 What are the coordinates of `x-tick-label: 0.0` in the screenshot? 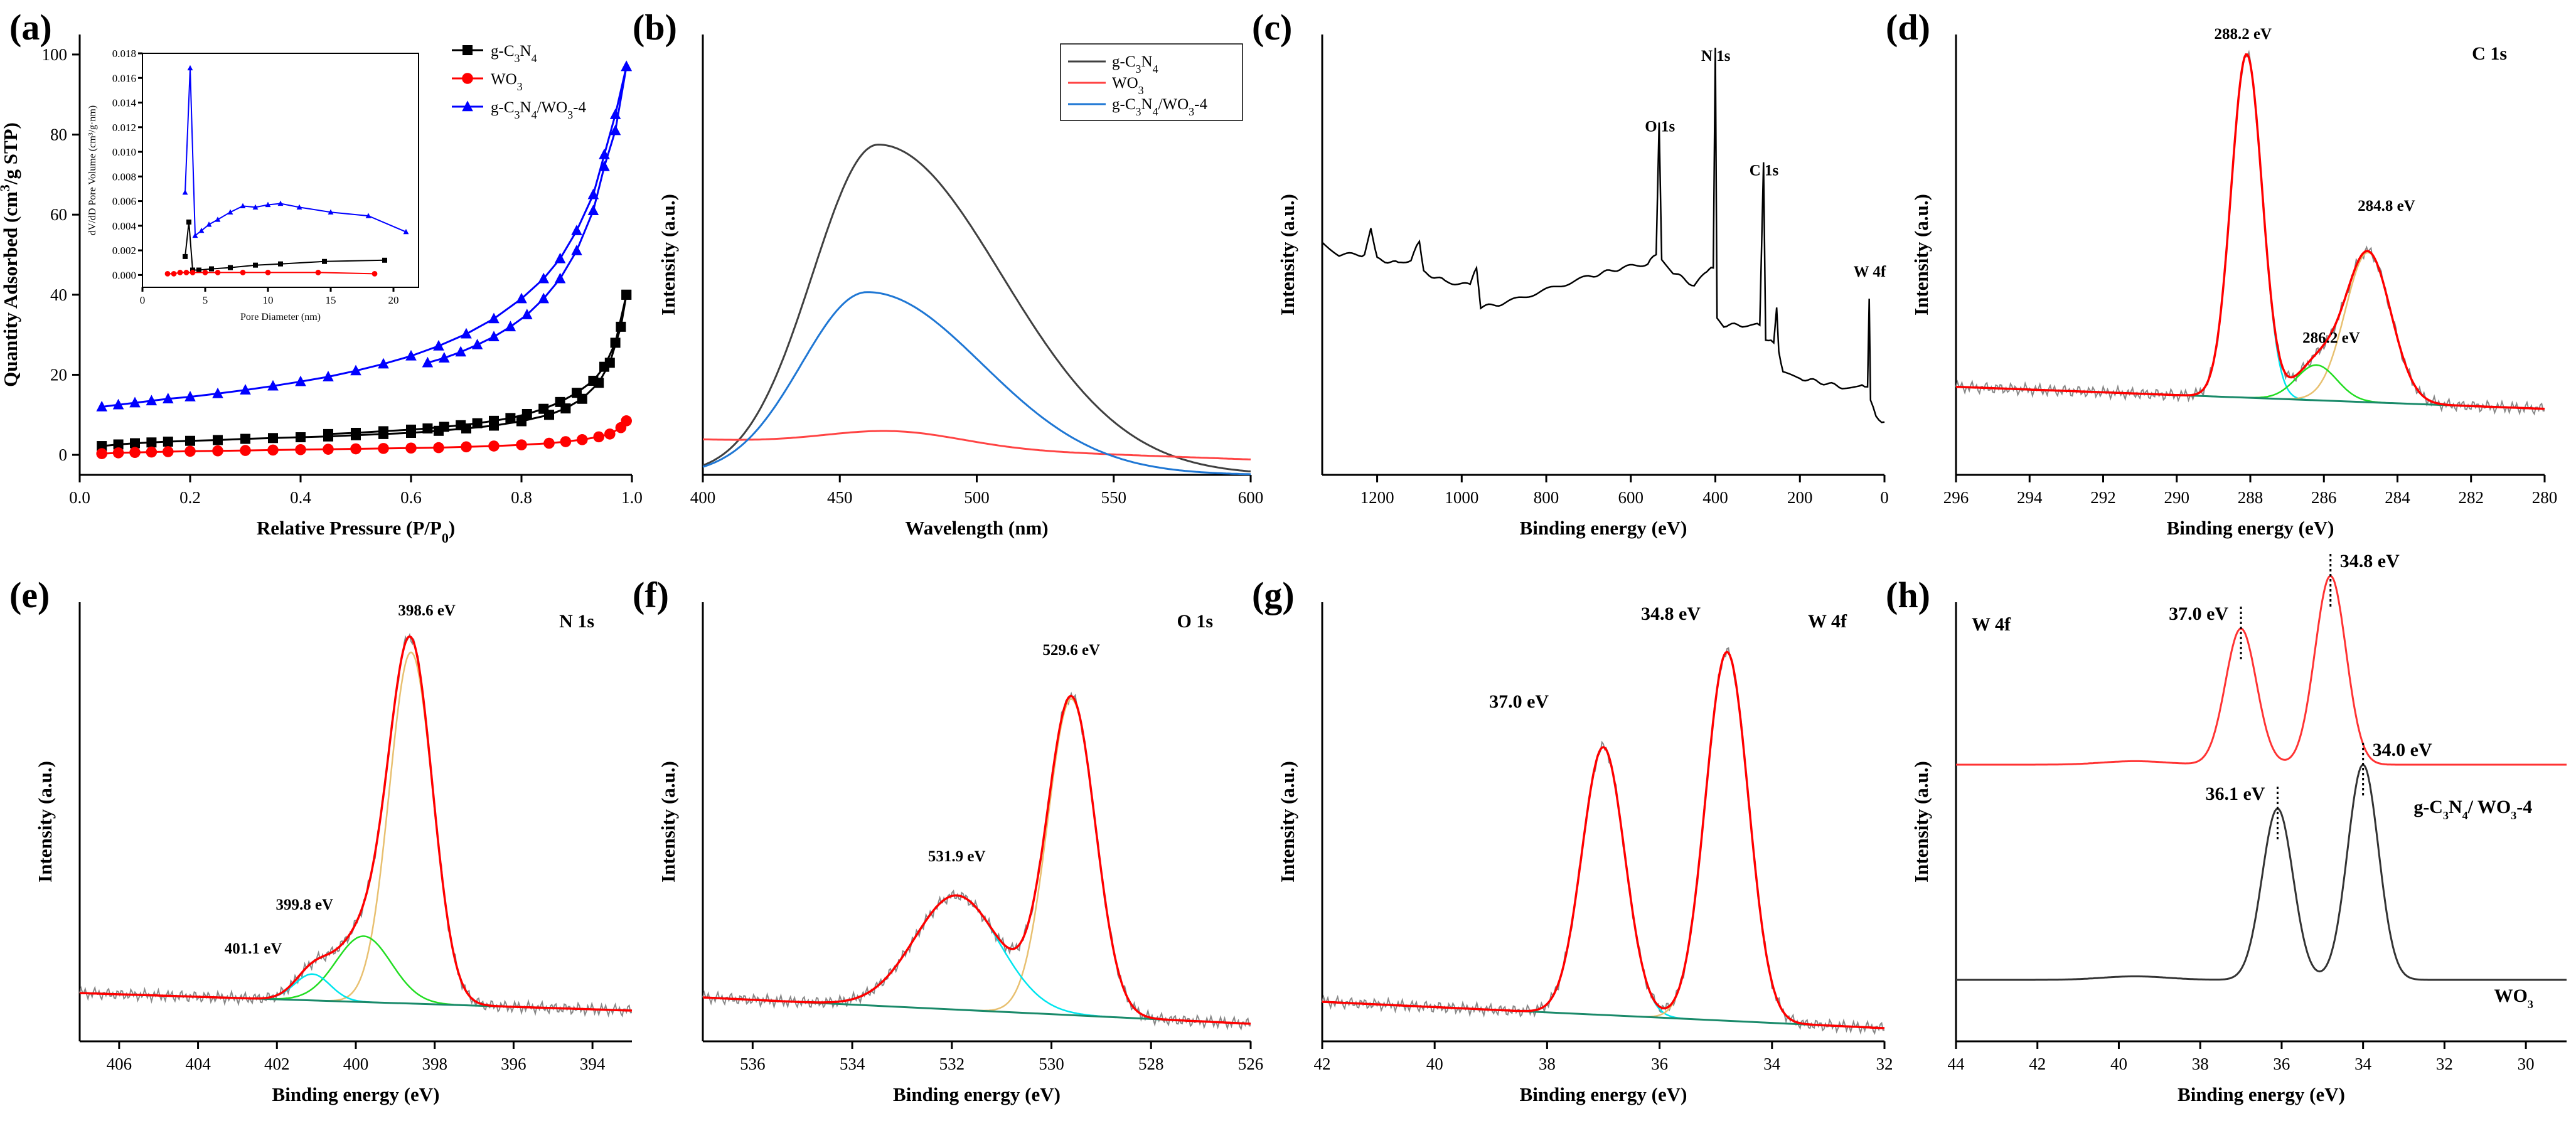 It's located at (79, 497).